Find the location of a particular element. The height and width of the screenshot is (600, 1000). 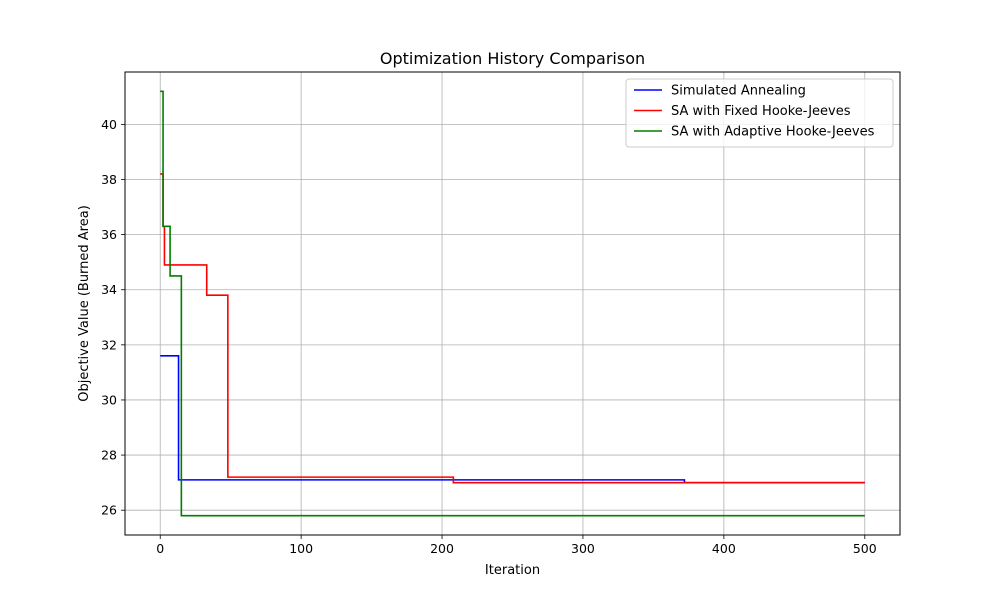

y-tick-label: 40 is located at coordinates (109, 124).